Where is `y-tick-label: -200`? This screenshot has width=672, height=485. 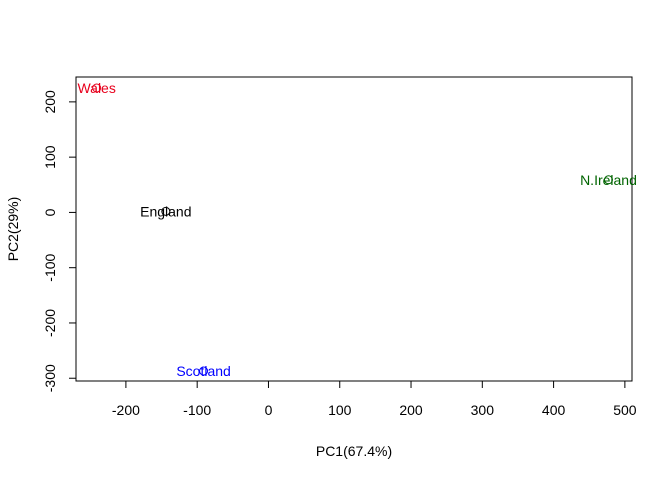
y-tick-label: -200 is located at coordinates (50, 323).